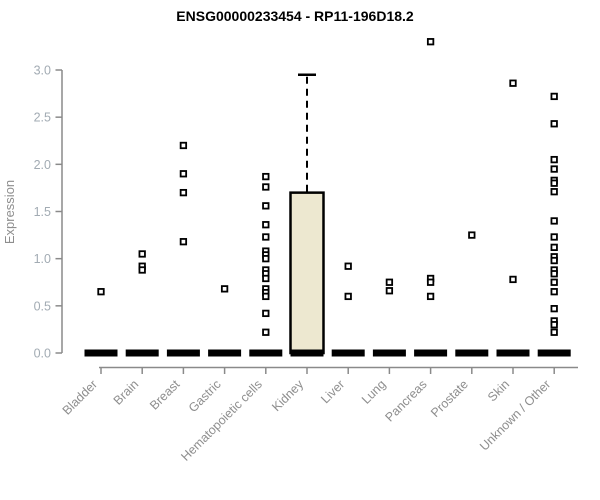 This screenshot has height=500, width=600. What do you see at coordinates (42, 118) in the screenshot?
I see `y-tick-label: 2.5` at bounding box center [42, 118].